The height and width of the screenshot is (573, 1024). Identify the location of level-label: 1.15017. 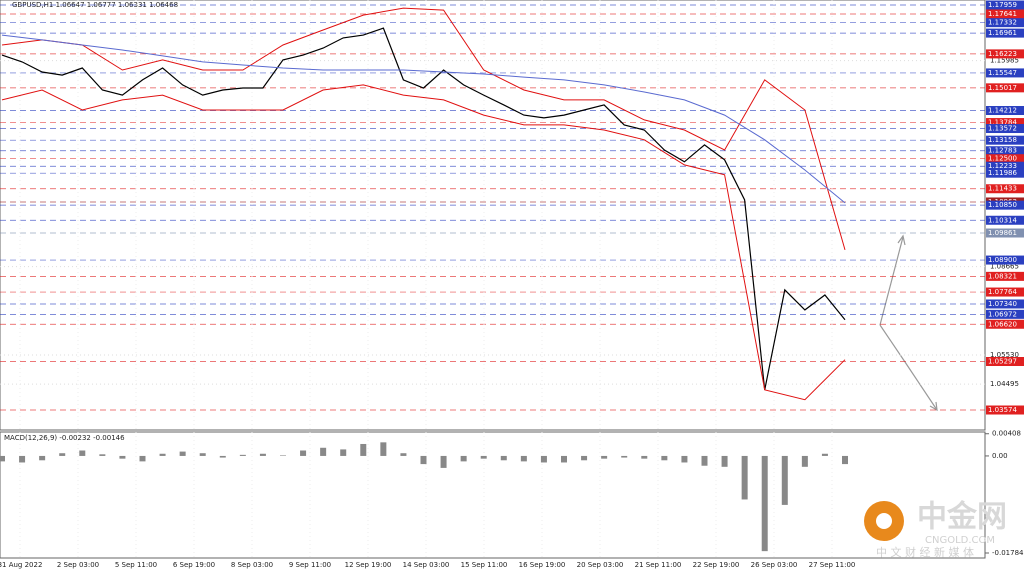
(1002, 88).